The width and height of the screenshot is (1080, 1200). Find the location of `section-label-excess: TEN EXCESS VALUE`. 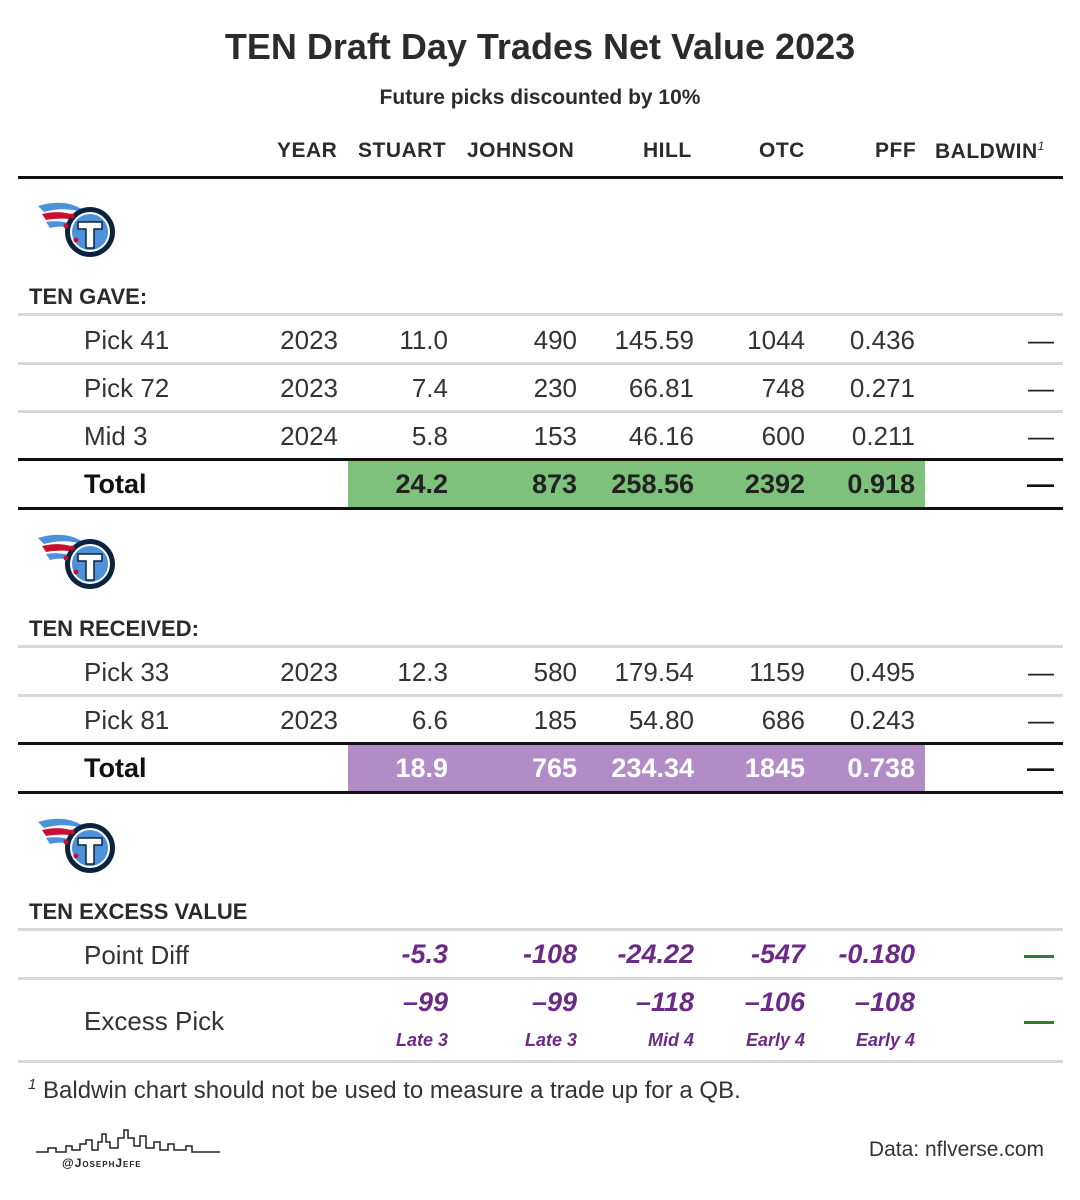

section-label-excess: TEN EXCESS VALUE is located at coordinates (138, 911).